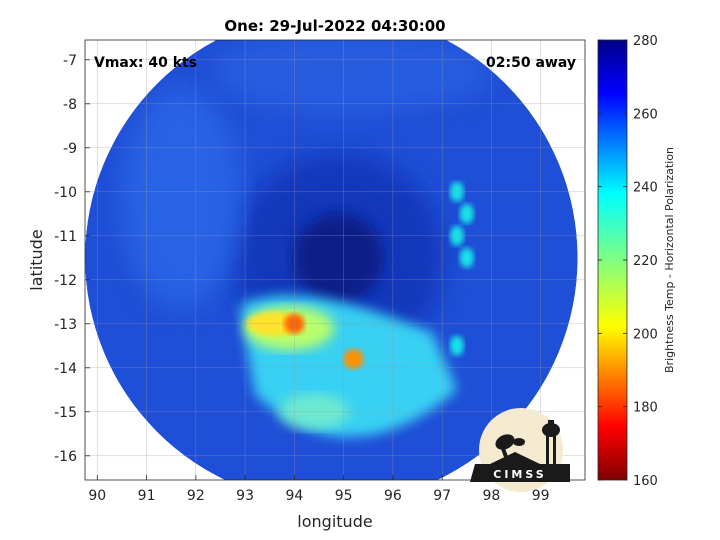 Image resolution: width=720 pixels, height=540 pixels. I want to click on x-axis-label: longitude, so click(334, 521).